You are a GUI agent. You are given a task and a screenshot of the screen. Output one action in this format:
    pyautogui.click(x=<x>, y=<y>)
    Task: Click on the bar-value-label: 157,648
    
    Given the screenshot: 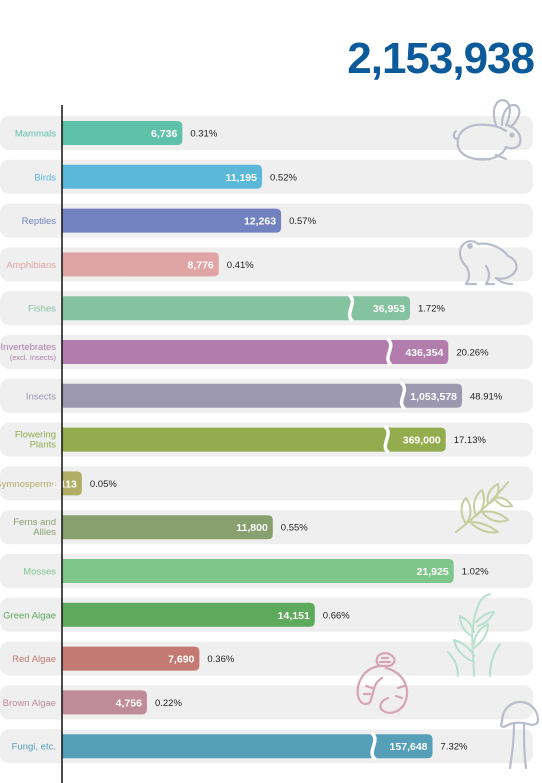 What is the action you would take?
    pyautogui.click(x=409, y=747)
    